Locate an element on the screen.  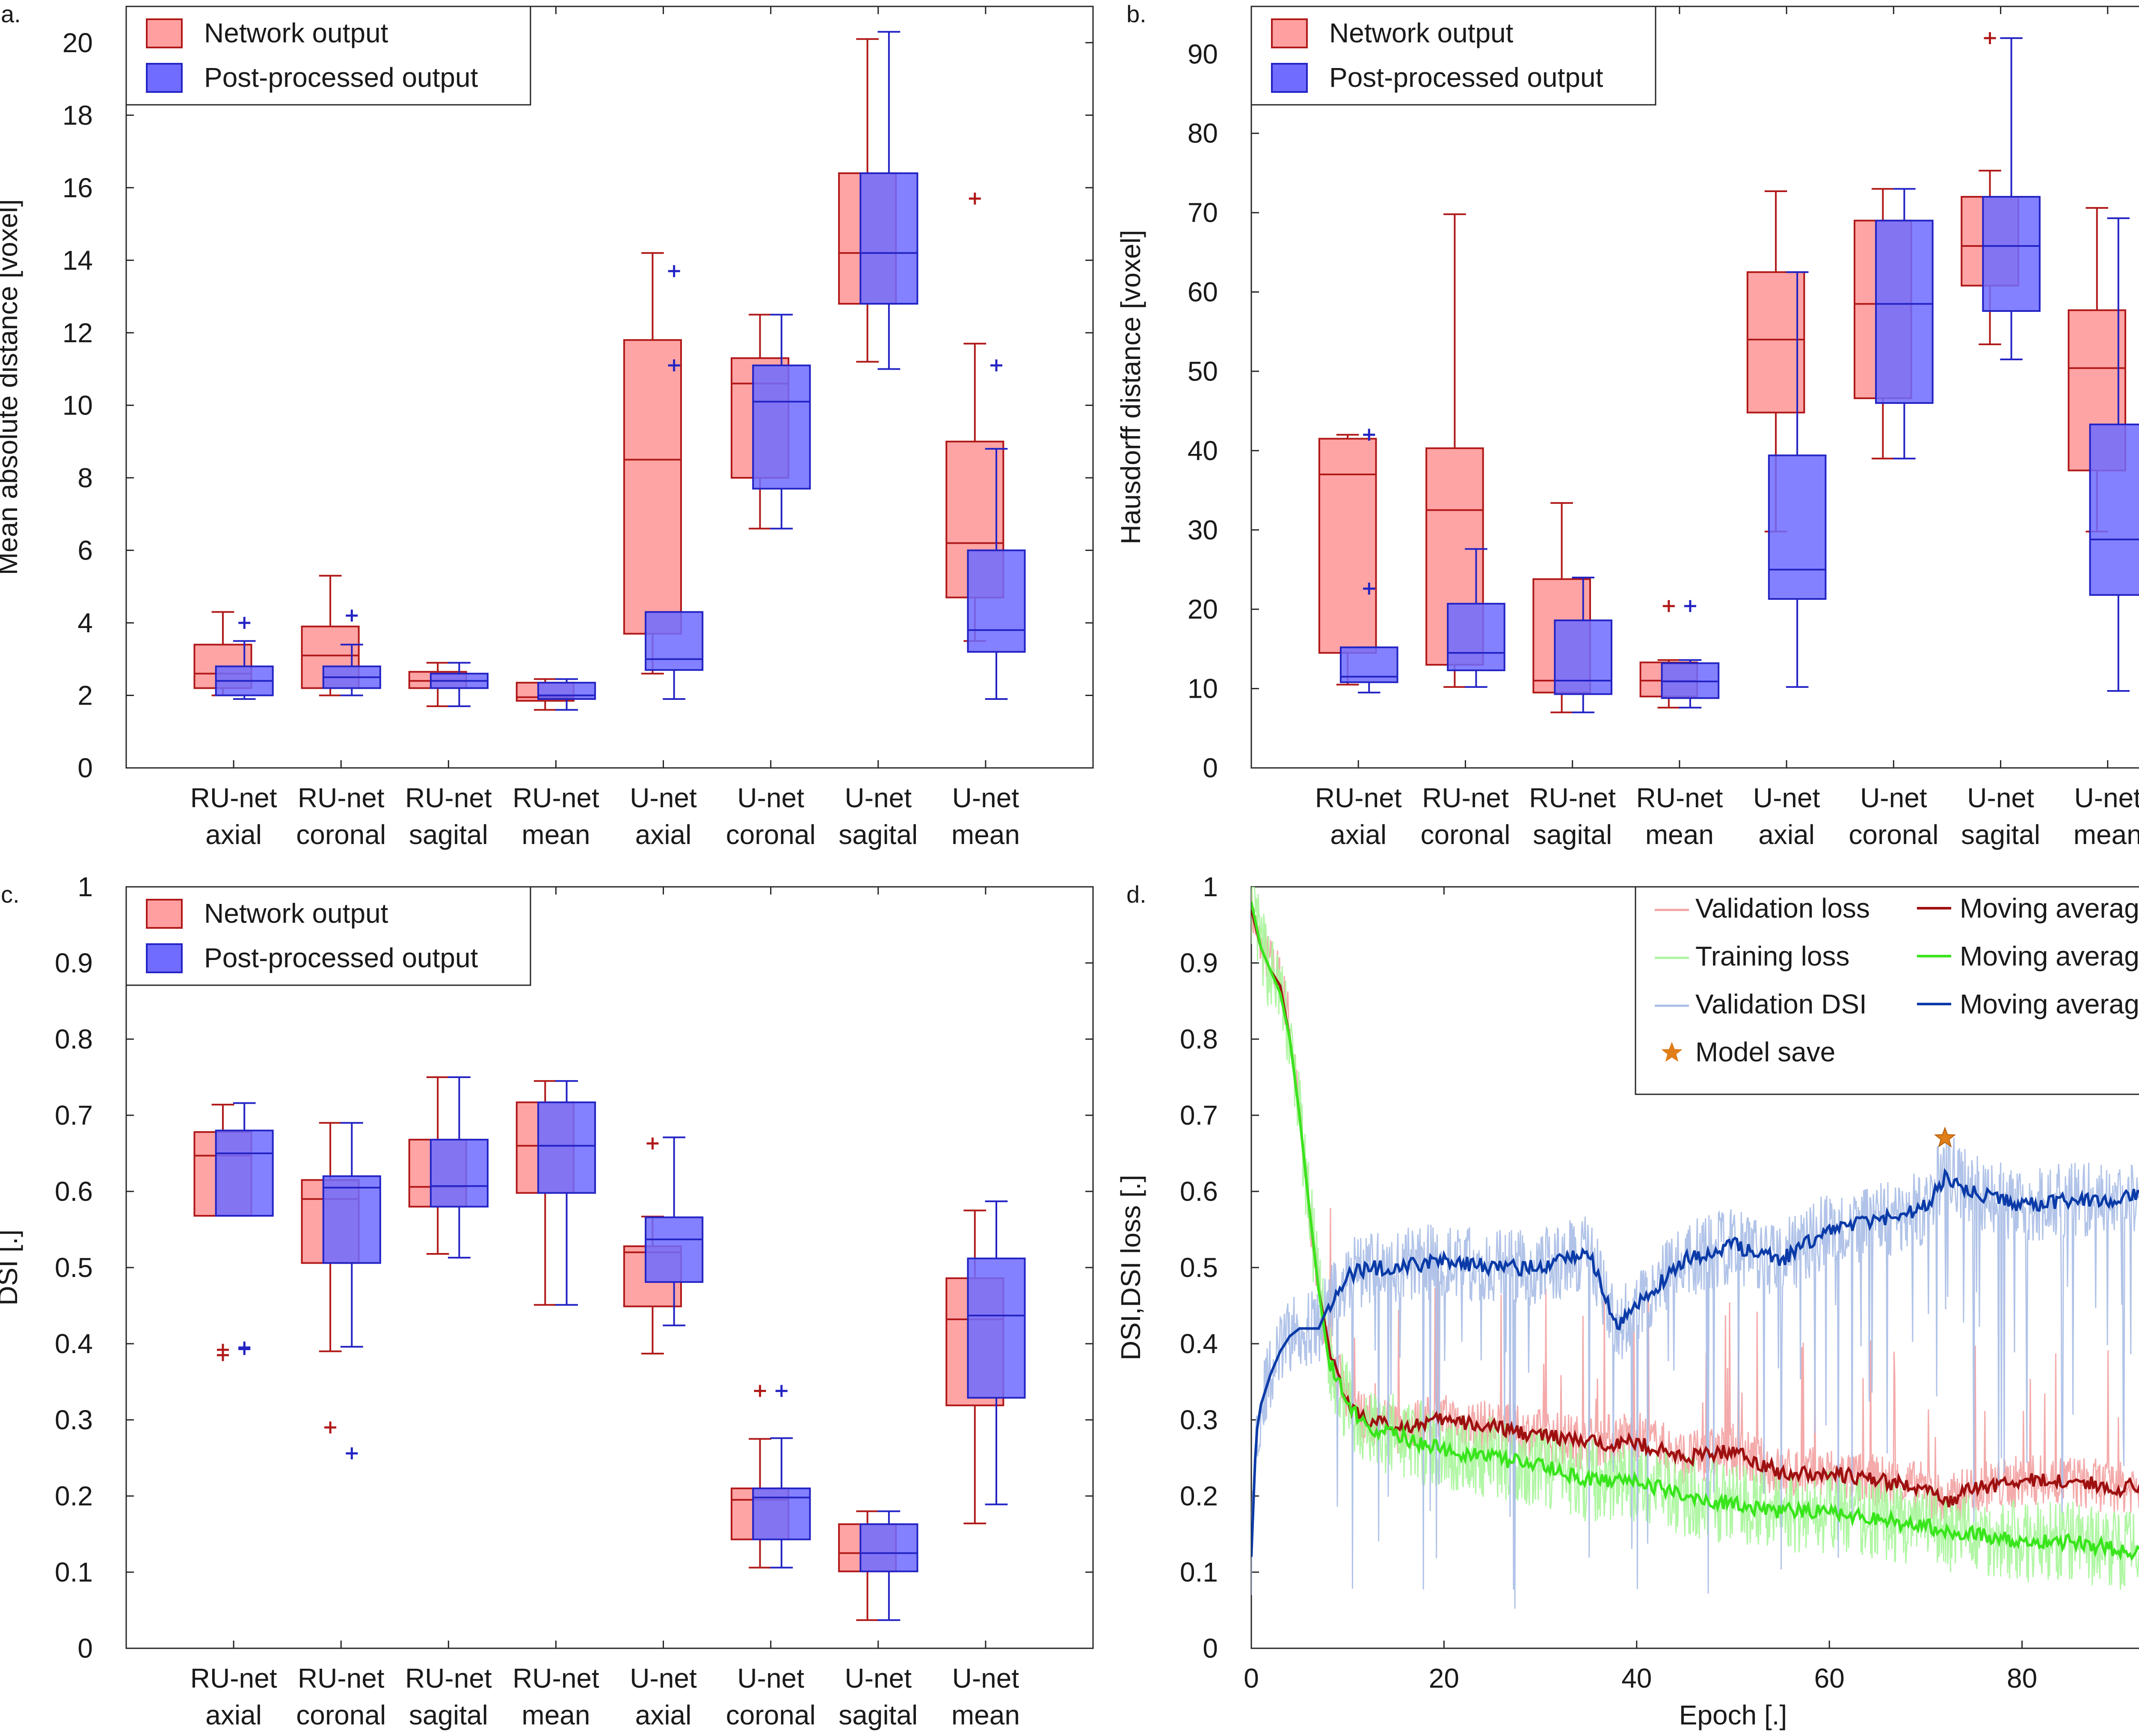
panel-label: a. is located at coordinates (11, 14).